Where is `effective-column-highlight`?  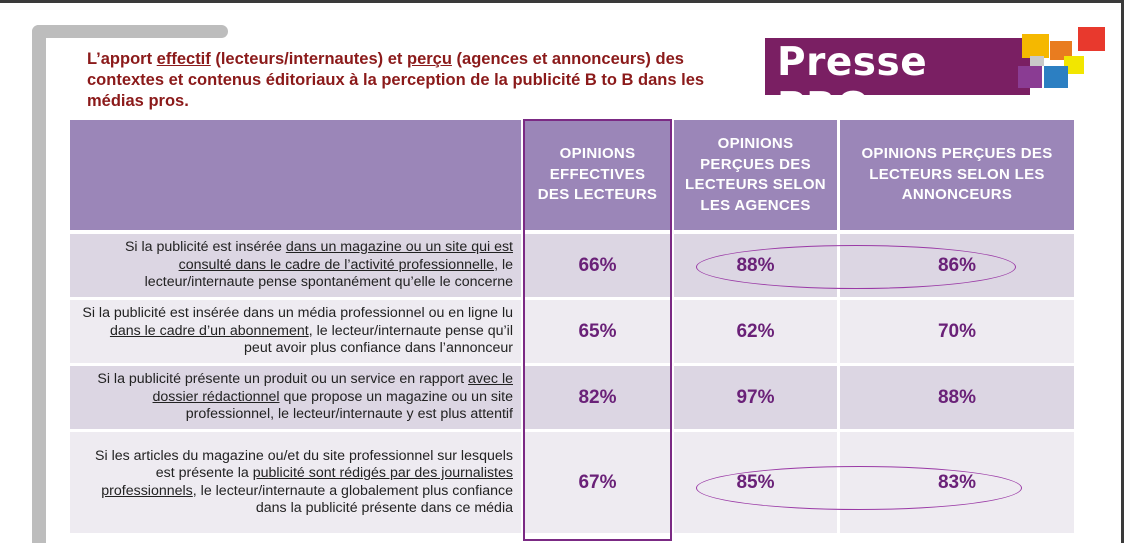
effective-column-highlight is located at coordinates (597, 330).